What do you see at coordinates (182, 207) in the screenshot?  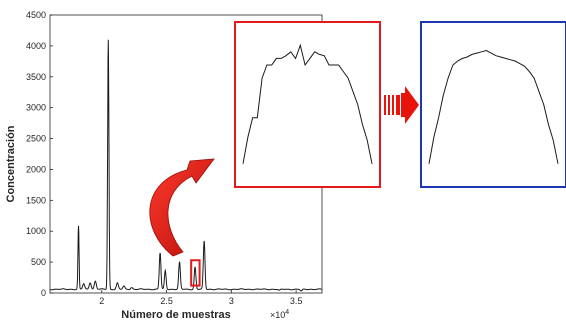 I see `curved-arrow` at bounding box center [182, 207].